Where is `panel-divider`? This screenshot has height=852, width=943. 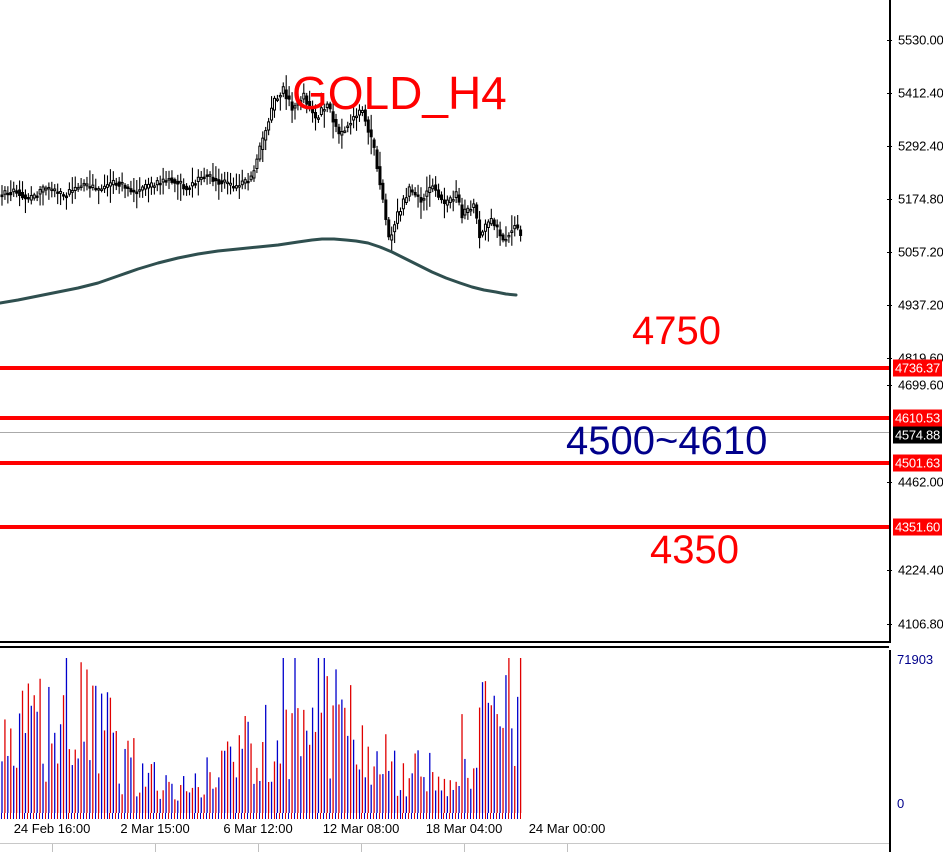
panel-divider is located at coordinates (444, 644).